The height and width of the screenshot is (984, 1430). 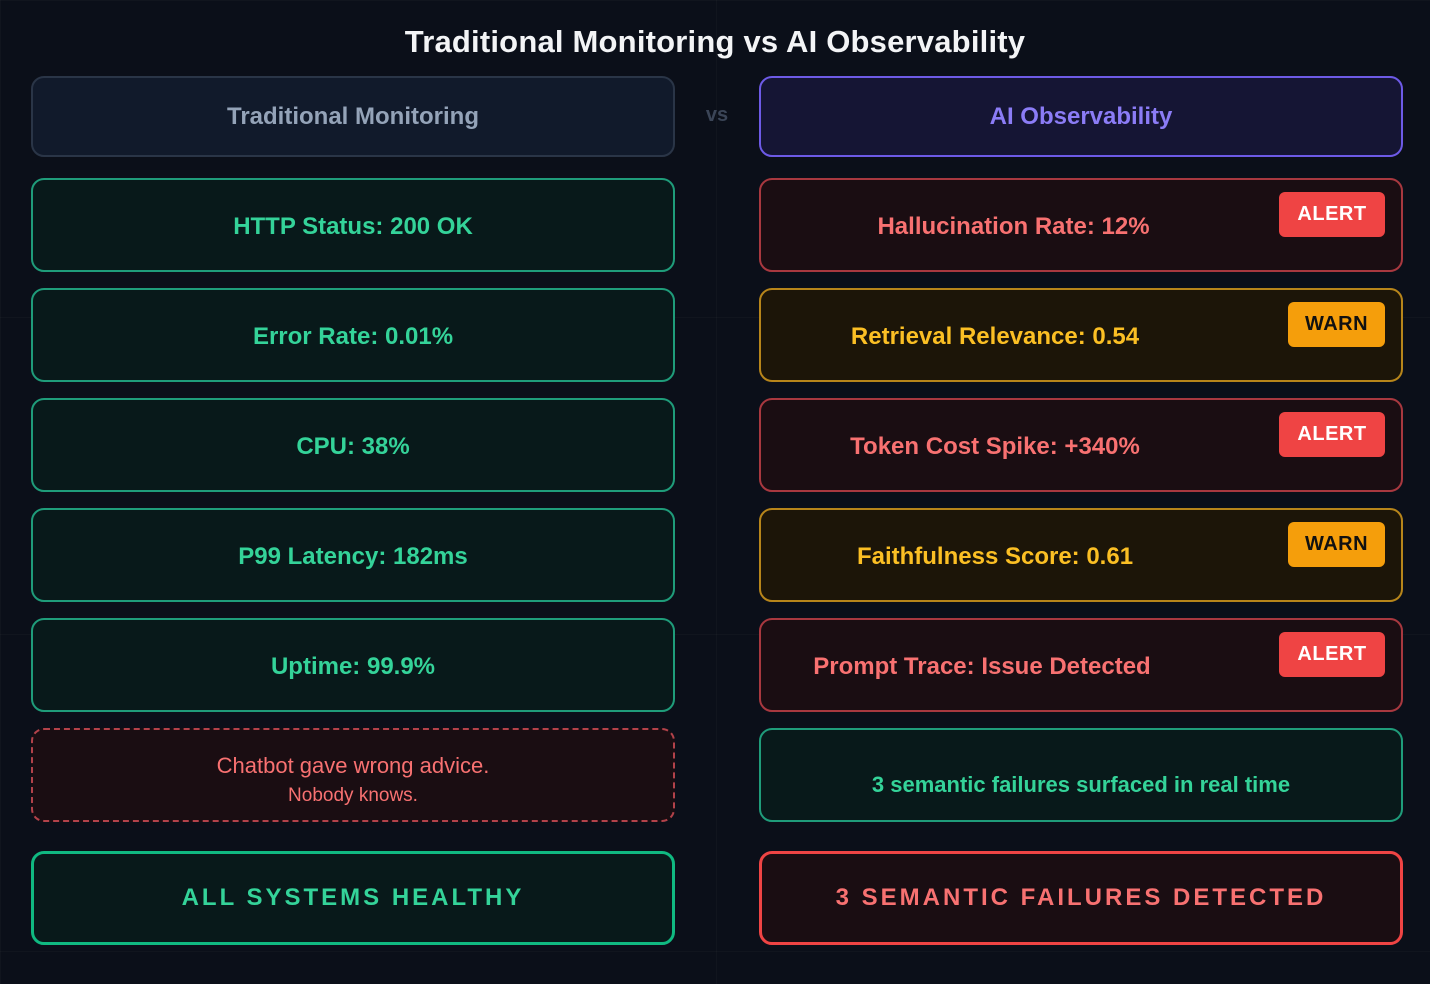 What do you see at coordinates (353, 116) in the screenshot?
I see `traditional-monitoring-header: Traditional Monitoring` at bounding box center [353, 116].